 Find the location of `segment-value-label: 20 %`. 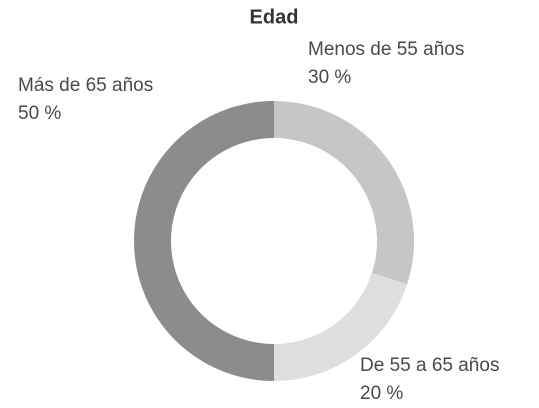

segment-value-label: 20 % is located at coordinates (381, 393).